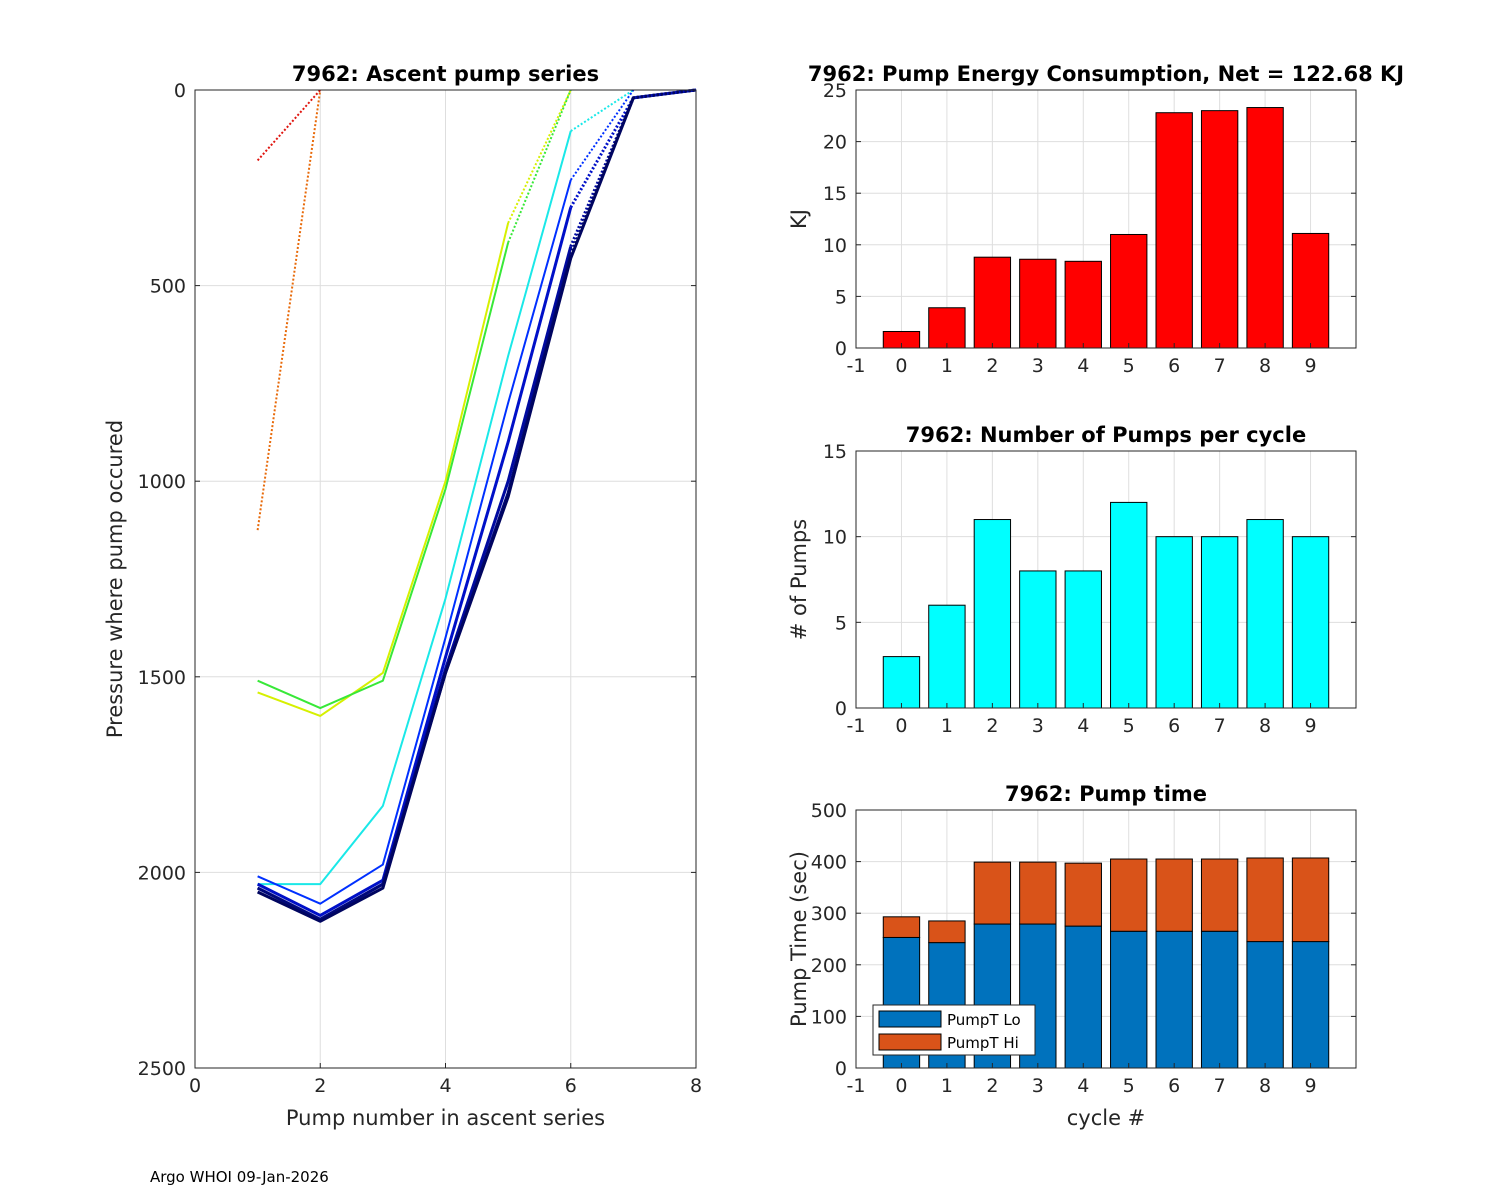 Image resolution: width=1500 pixels, height=1200 pixels. Describe the element at coordinates (835, 91) in the screenshot. I see `y-tick-label: 25` at that location.